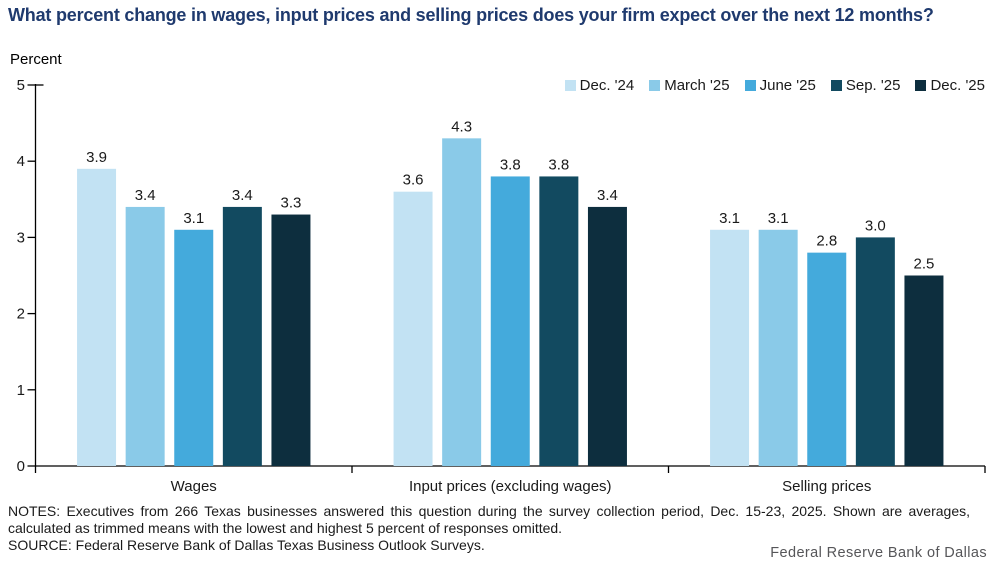 Image resolution: width=997 pixels, height=565 pixels. Describe the element at coordinates (413, 180) in the screenshot. I see `bar-value-label: 3.6` at that location.